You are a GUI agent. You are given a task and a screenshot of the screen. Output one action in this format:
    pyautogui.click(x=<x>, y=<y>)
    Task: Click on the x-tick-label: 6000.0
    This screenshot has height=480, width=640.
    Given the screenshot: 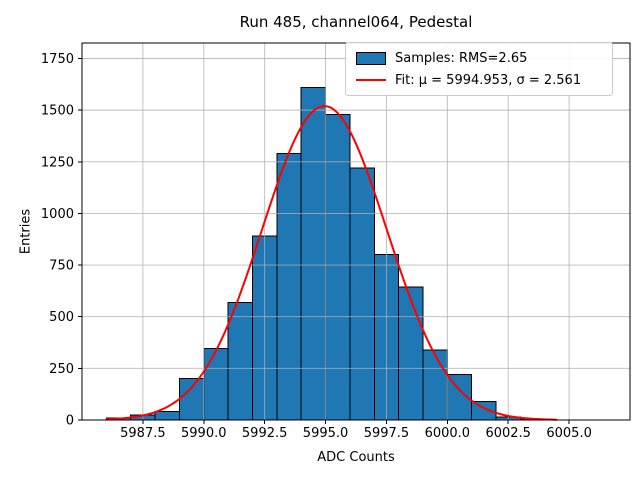 What is the action you would take?
    pyautogui.click(x=448, y=433)
    